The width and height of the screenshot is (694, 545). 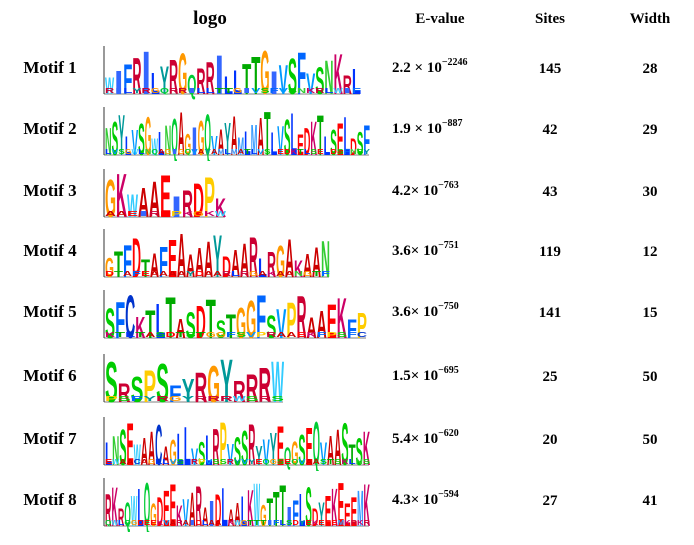 I want to click on evalue-mantissa: 1.5, so click(x=401, y=376).